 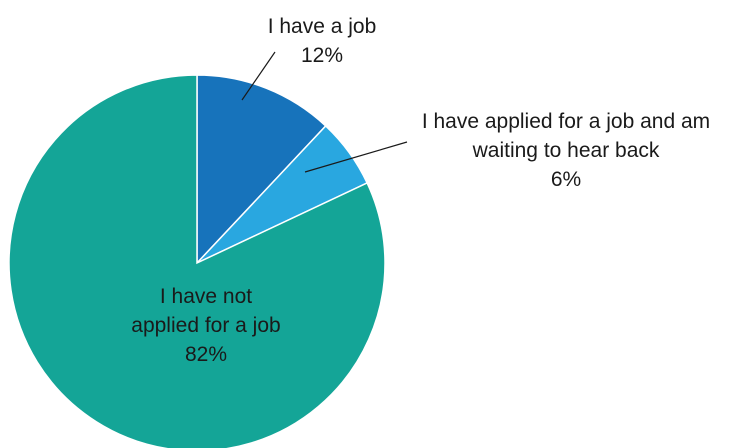 What do you see at coordinates (566, 179) in the screenshot?
I see `slice-2-percent-label: 6%` at bounding box center [566, 179].